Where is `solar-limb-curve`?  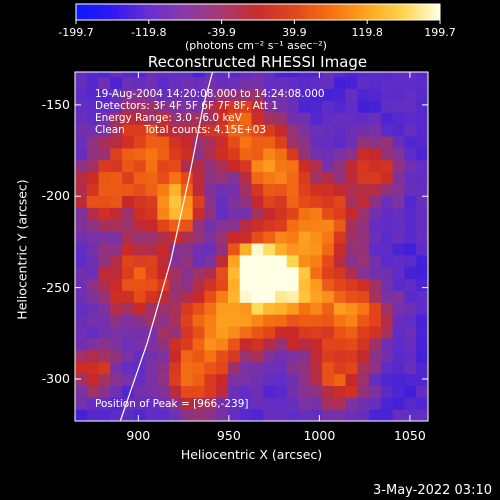
solar-limb-curve is located at coordinates (166, 246).